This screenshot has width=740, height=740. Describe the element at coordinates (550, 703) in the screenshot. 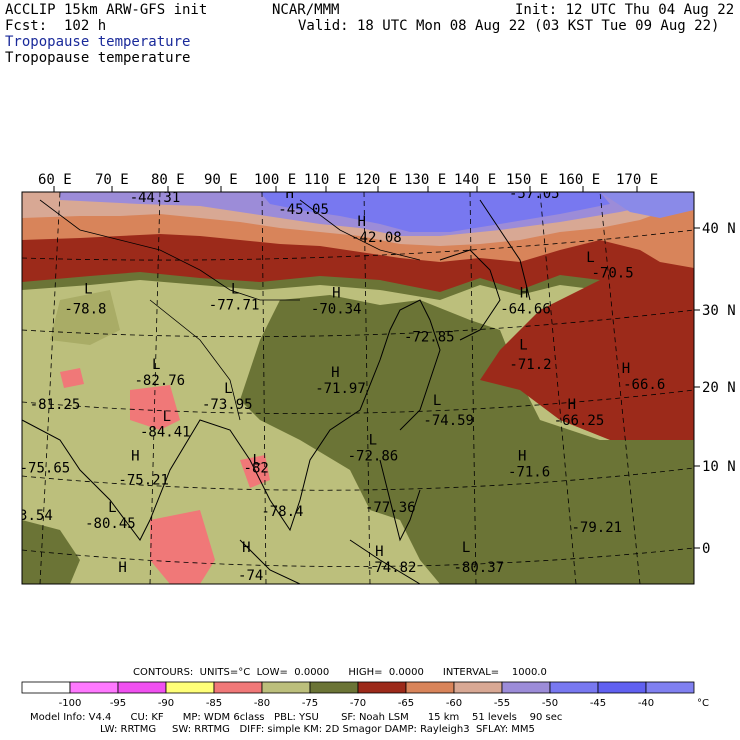

I see `colorbar-tick-label: -50` at that location.